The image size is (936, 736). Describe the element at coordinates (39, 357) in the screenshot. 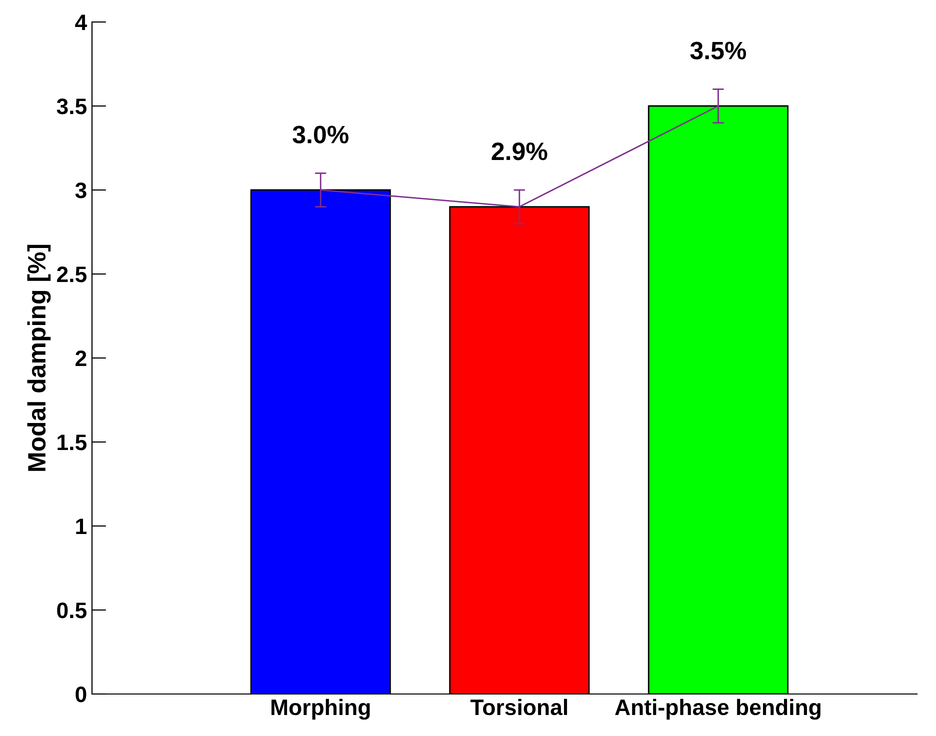

I see `y-axis-title: Modal damping [%]` at that location.